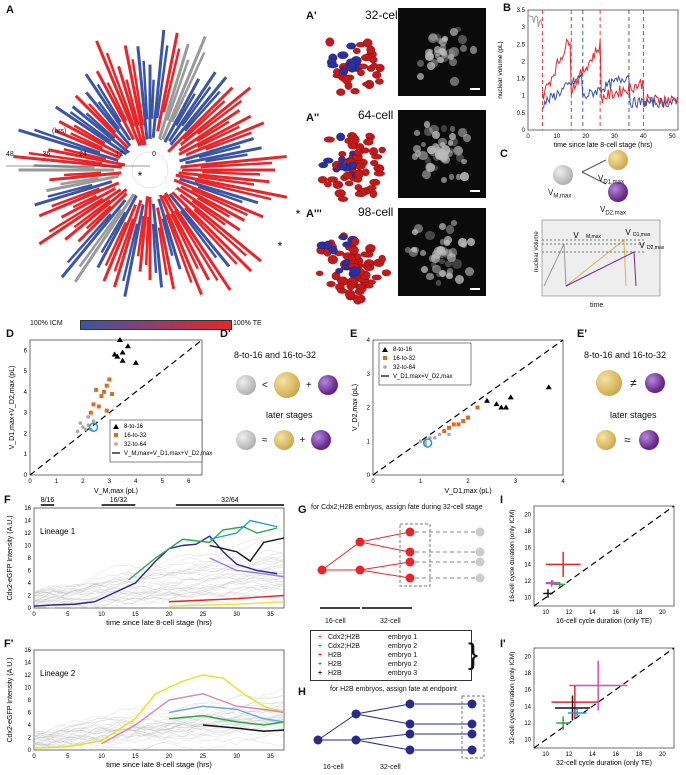 Image resolution: width=686 pixels, height=775 pixels. What do you see at coordinates (425, 364) in the screenshot?
I see `legend-box` at bounding box center [425, 364].